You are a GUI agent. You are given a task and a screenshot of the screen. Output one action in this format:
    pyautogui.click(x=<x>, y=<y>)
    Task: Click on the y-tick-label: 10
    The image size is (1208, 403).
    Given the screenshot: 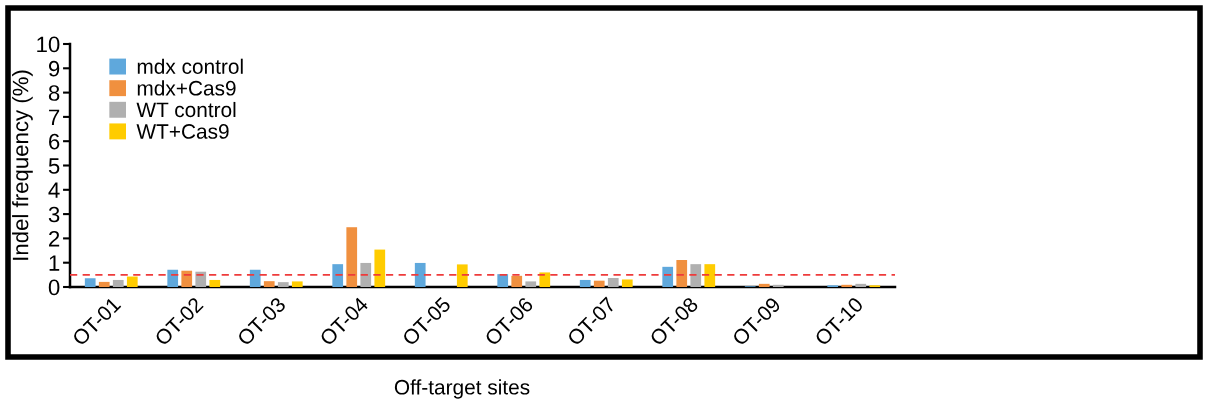 What is the action you would take?
    pyautogui.click(x=48, y=44)
    